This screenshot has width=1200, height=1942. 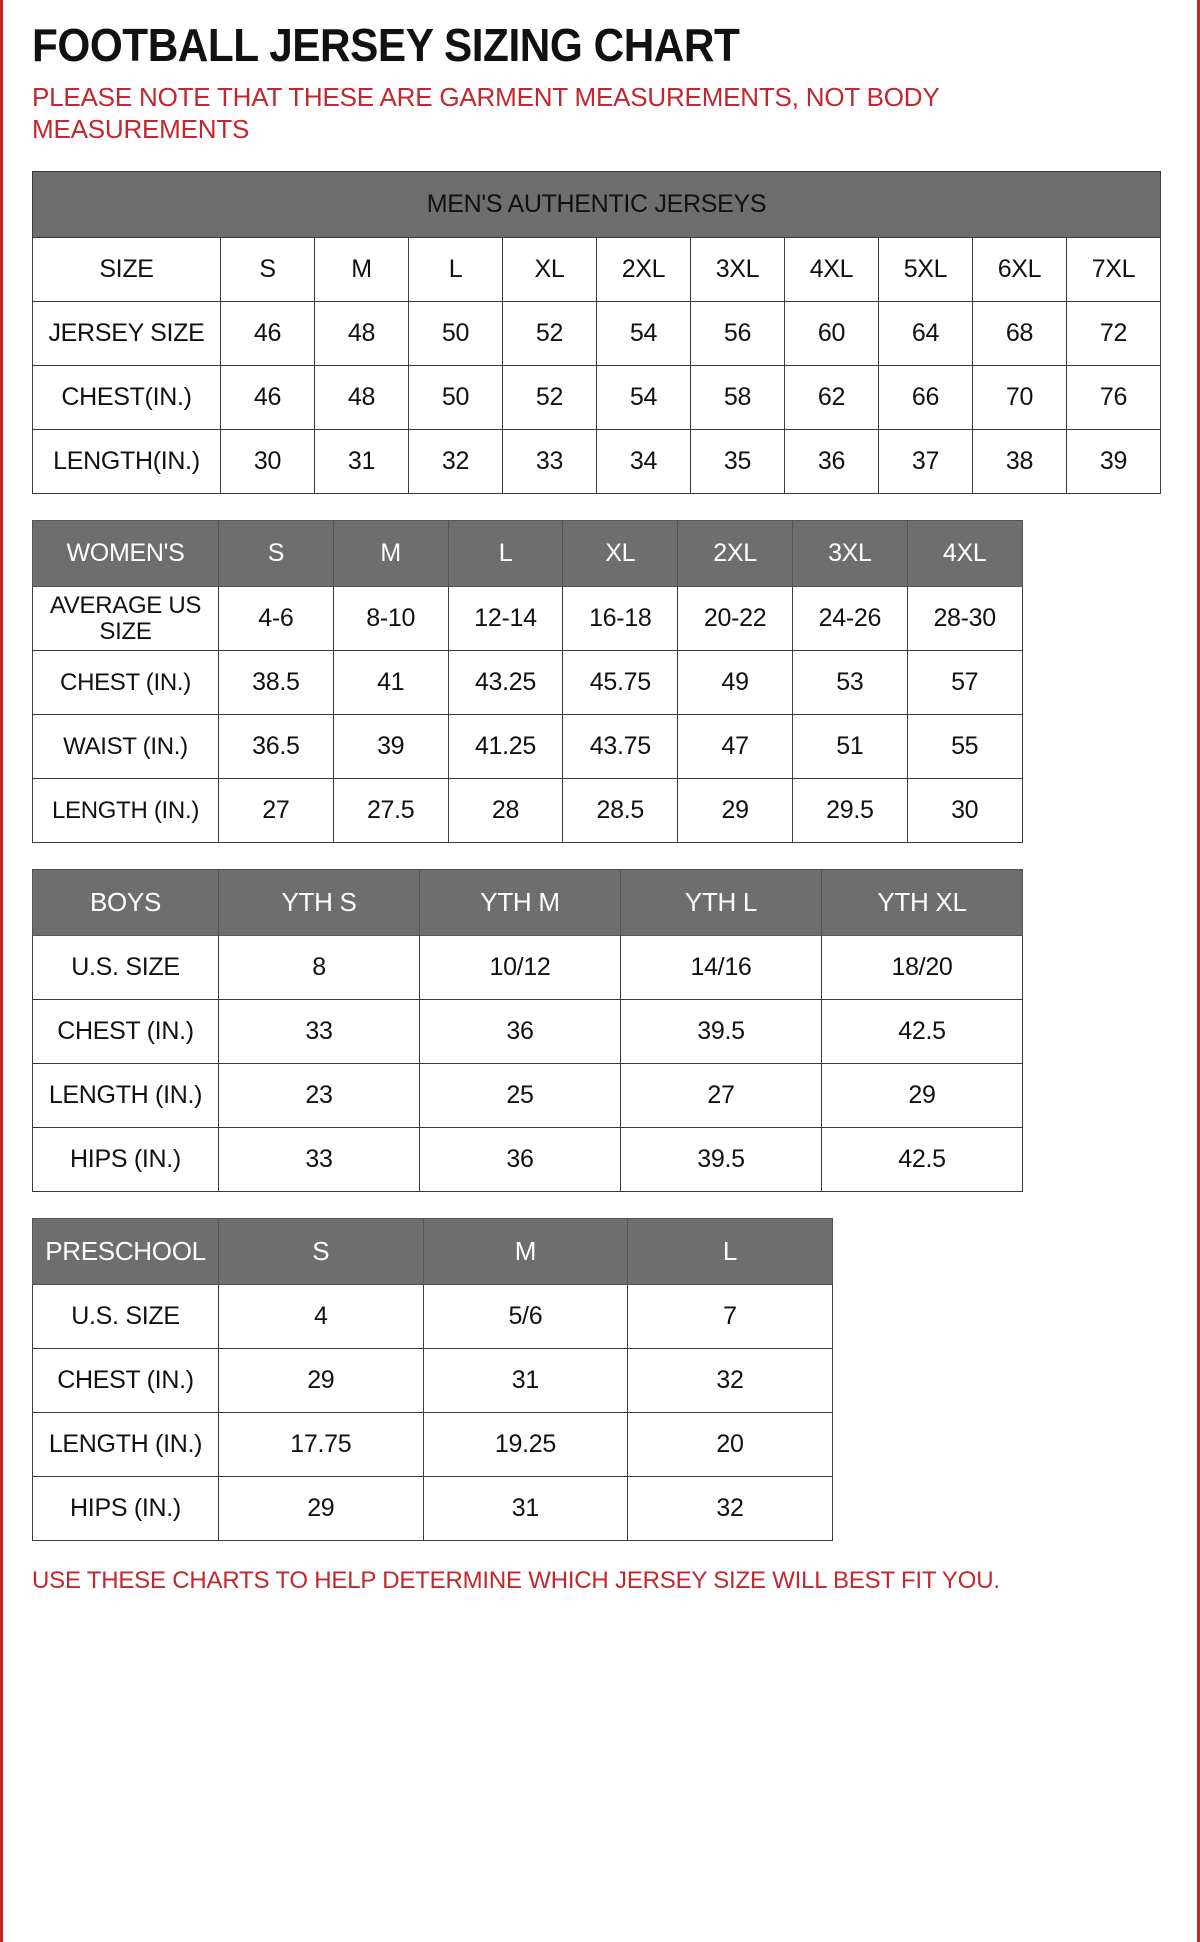 What do you see at coordinates (455, 270) in the screenshot?
I see `mens-col-l: L` at bounding box center [455, 270].